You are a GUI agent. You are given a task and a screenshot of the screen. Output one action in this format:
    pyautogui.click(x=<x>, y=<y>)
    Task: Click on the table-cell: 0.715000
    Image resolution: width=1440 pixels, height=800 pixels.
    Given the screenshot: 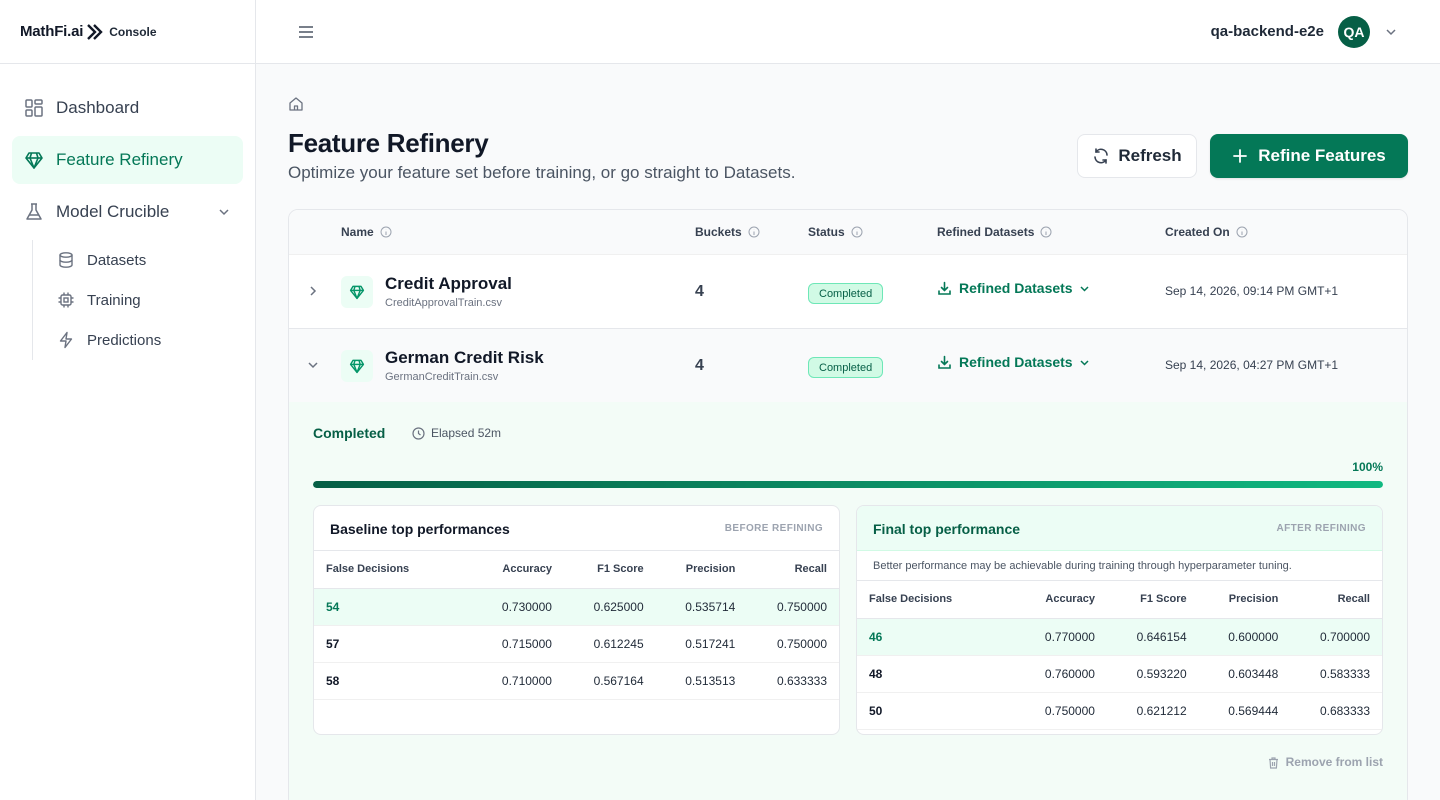 What is the action you would take?
    pyautogui.click(x=518, y=644)
    